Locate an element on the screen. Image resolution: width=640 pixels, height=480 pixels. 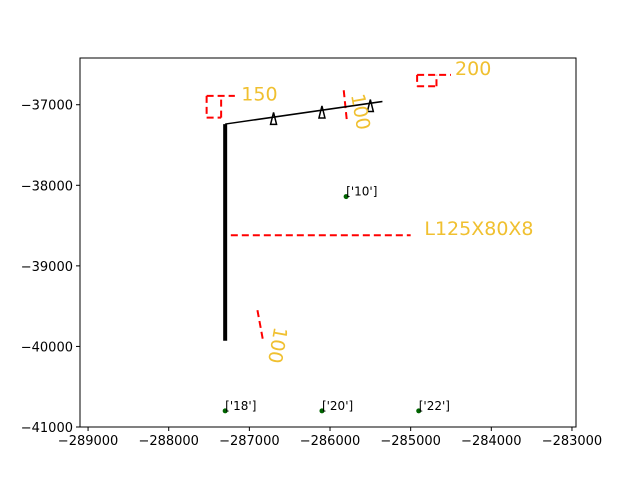
y-tick-label: −39000 is located at coordinates (47, 267).